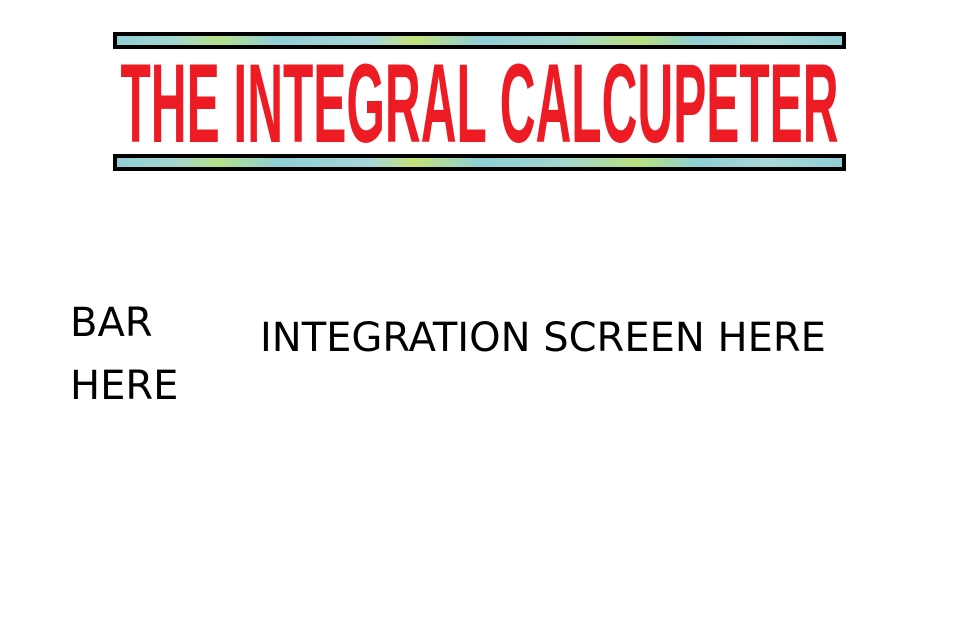  I want to click on logo-title-svg: THE INTEGRAL CALCUPETER, so click(480, 101).